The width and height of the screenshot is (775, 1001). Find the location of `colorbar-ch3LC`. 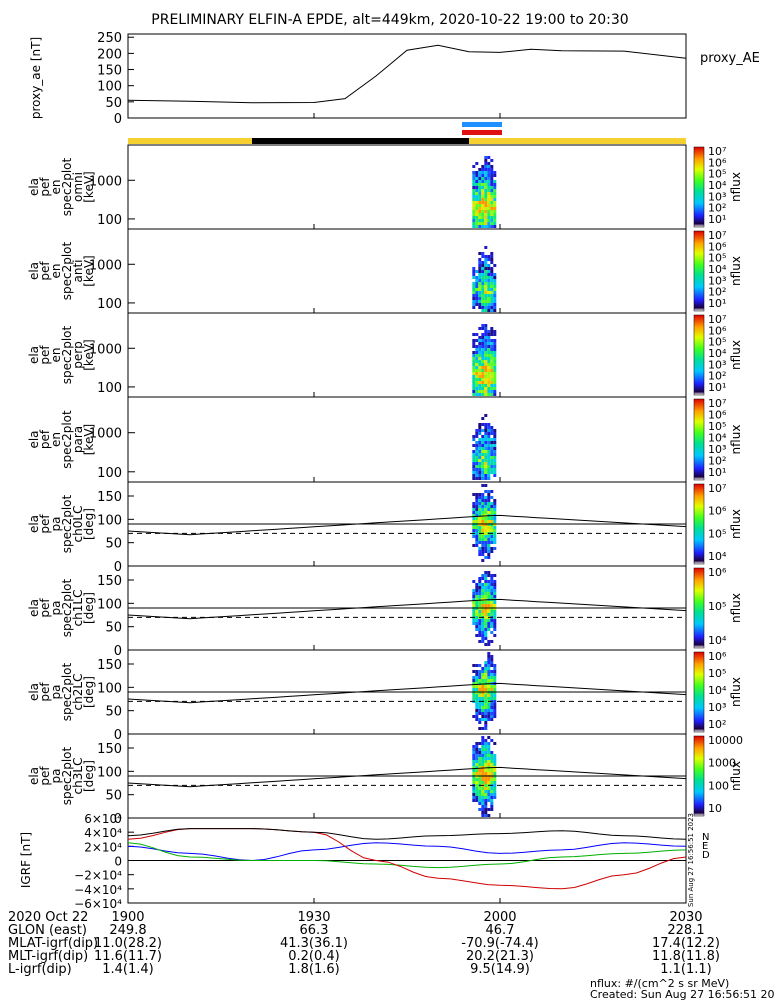

colorbar-ch3LC is located at coordinates (699, 776).